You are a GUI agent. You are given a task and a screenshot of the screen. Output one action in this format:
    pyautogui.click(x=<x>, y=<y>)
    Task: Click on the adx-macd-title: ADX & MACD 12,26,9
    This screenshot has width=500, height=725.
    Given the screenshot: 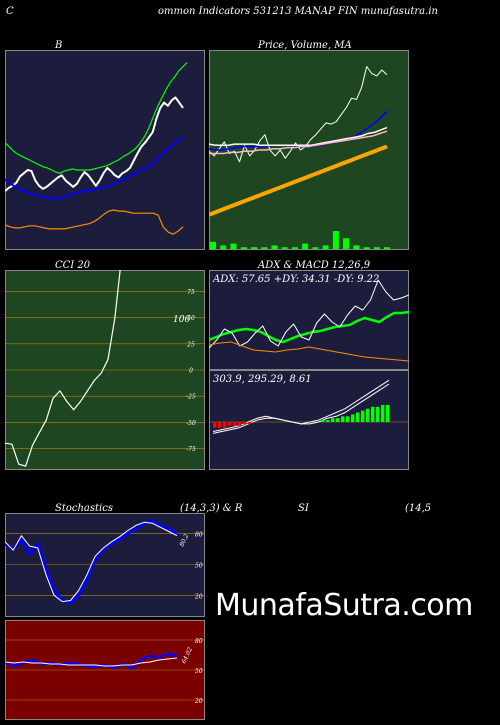 What is the action you would take?
    pyautogui.click(x=314, y=265)
    